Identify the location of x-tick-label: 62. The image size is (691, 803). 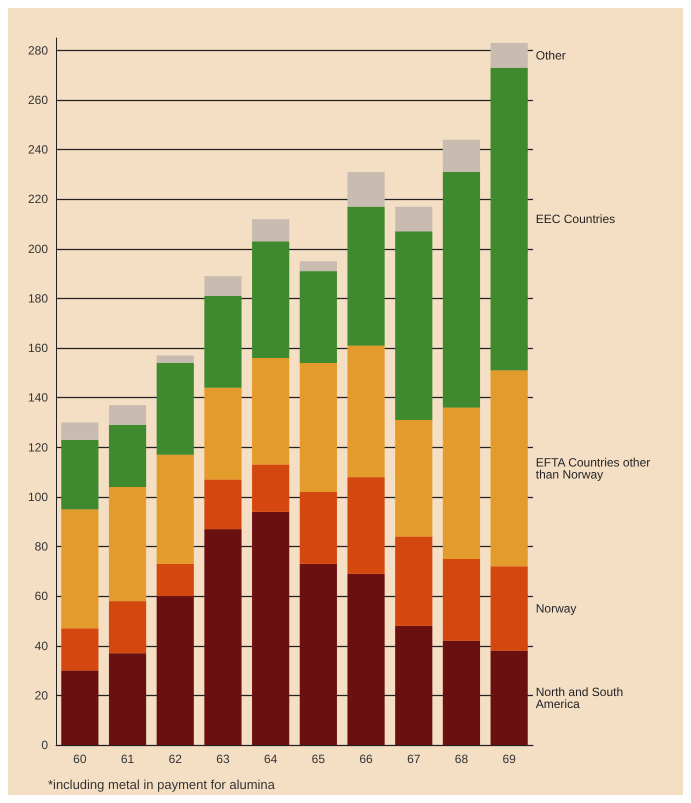
(175, 759).